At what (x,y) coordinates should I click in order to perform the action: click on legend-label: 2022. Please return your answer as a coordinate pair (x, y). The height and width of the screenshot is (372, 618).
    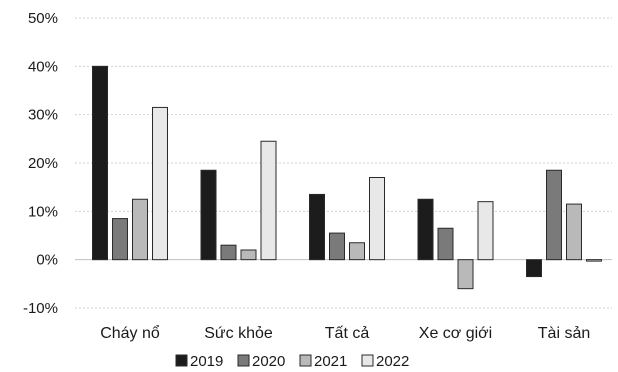
    Looking at the image, I should click on (392, 361).